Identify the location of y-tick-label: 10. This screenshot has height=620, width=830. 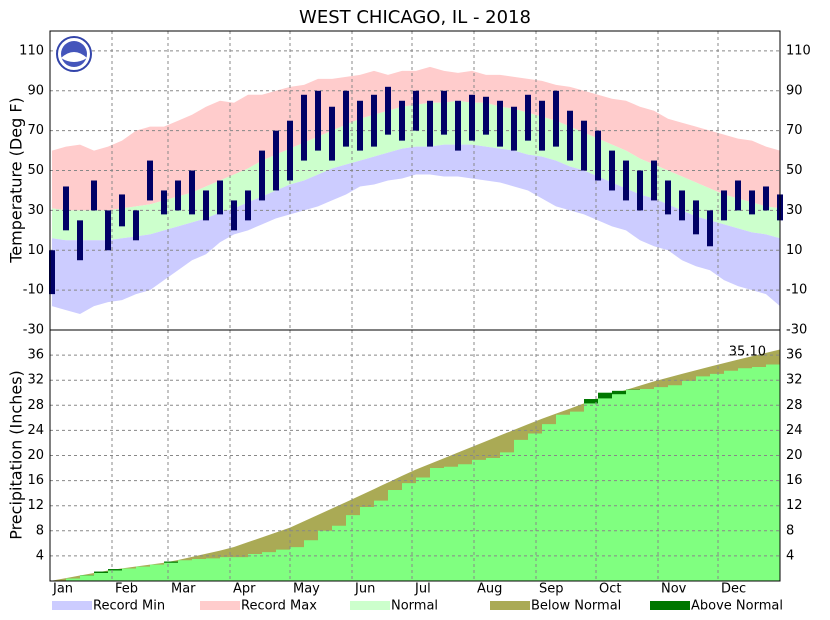
(794, 250).